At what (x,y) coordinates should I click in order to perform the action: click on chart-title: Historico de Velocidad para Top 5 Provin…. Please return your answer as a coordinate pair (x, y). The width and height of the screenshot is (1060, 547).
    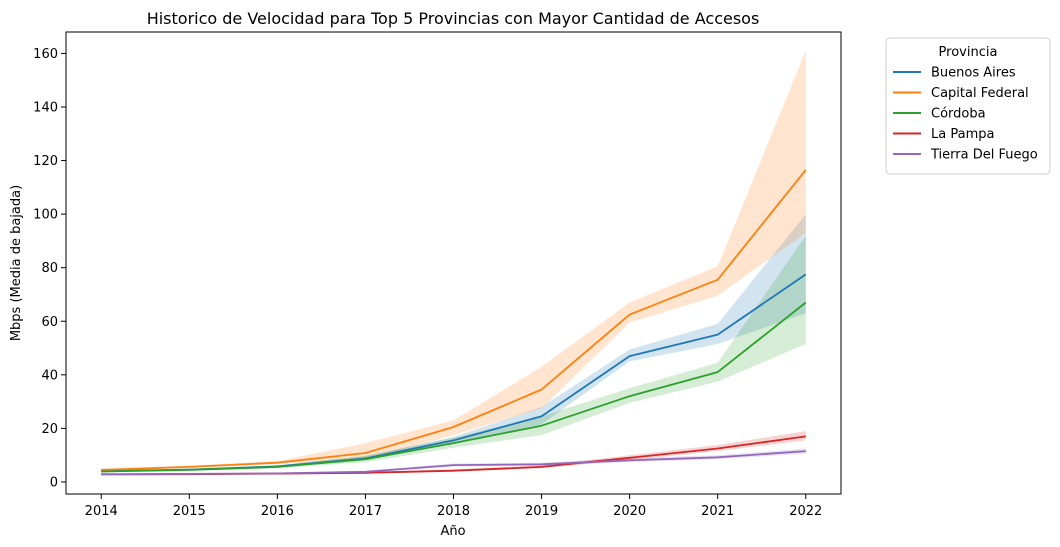
    Looking at the image, I should click on (453, 18).